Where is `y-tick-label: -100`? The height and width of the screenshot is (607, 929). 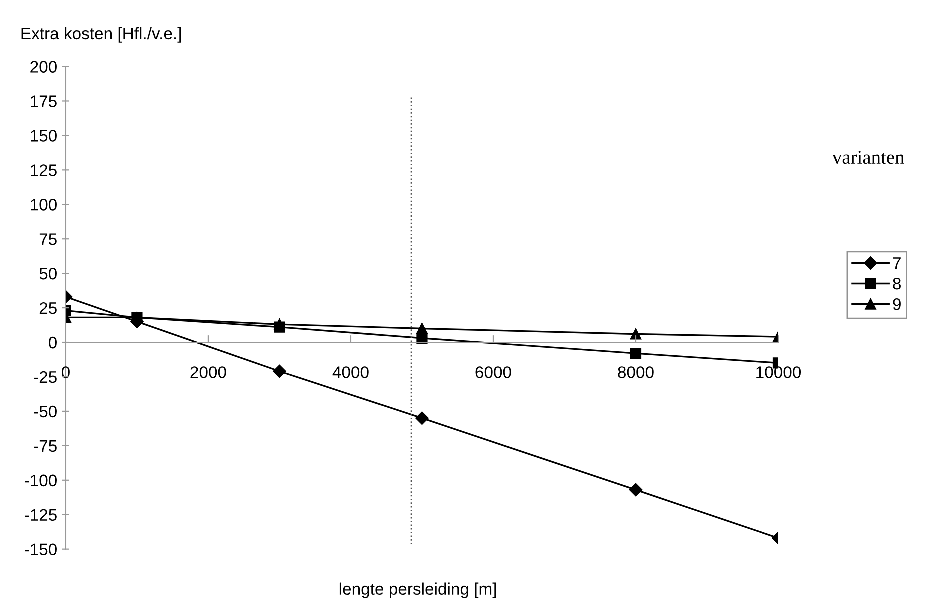 y-tick-label: -100 is located at coordinates (41, 480).